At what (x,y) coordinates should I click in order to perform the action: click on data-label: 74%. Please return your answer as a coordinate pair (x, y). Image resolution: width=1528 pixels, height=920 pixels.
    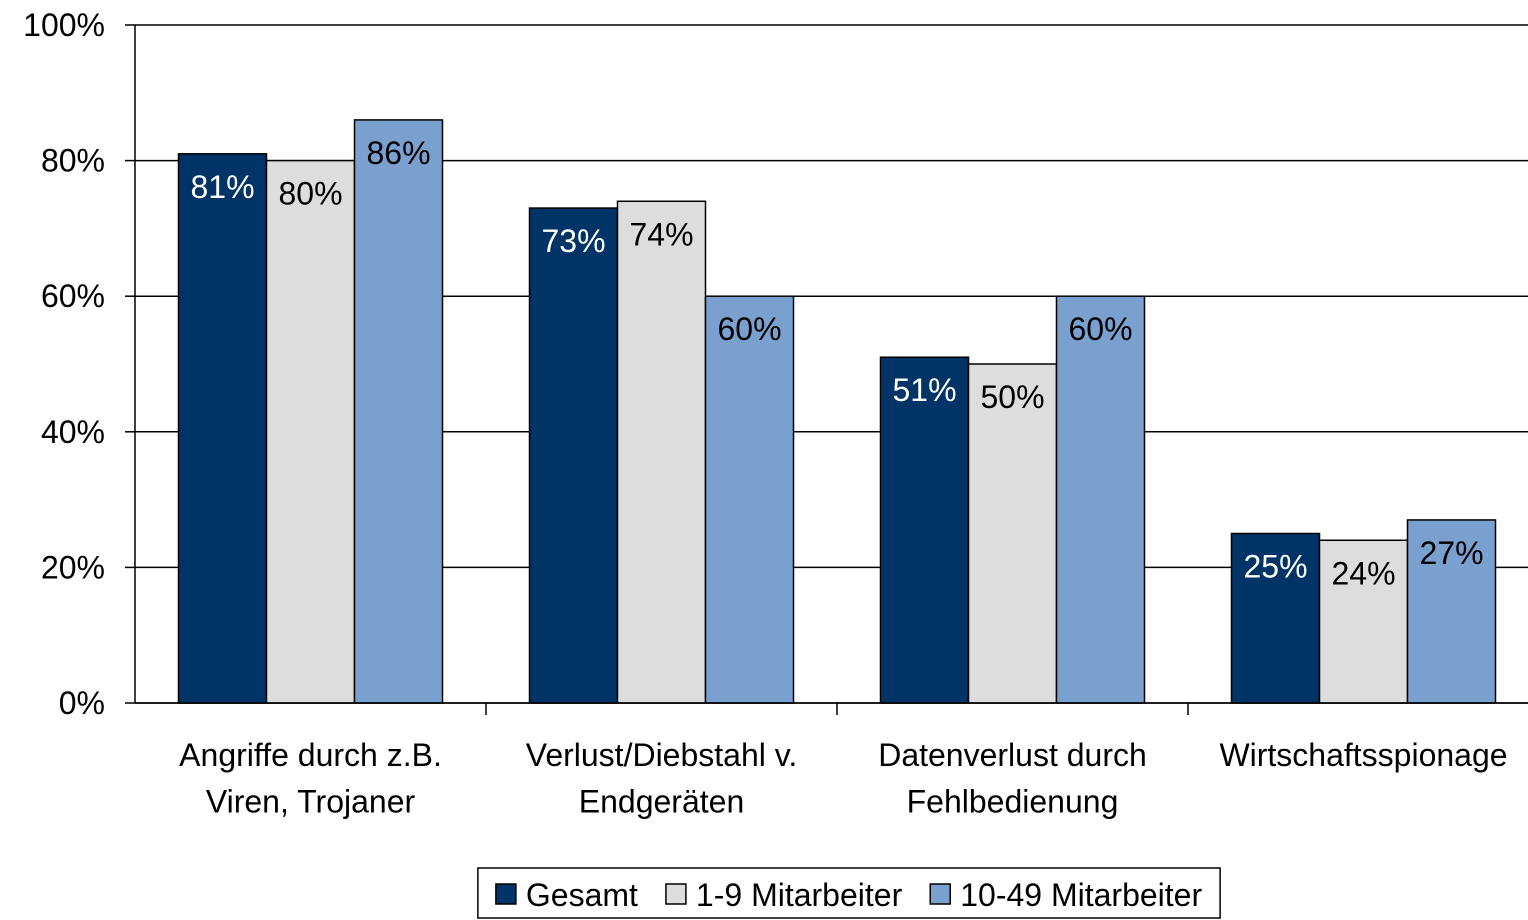
    Looking at the image, I should click on (661, 234).